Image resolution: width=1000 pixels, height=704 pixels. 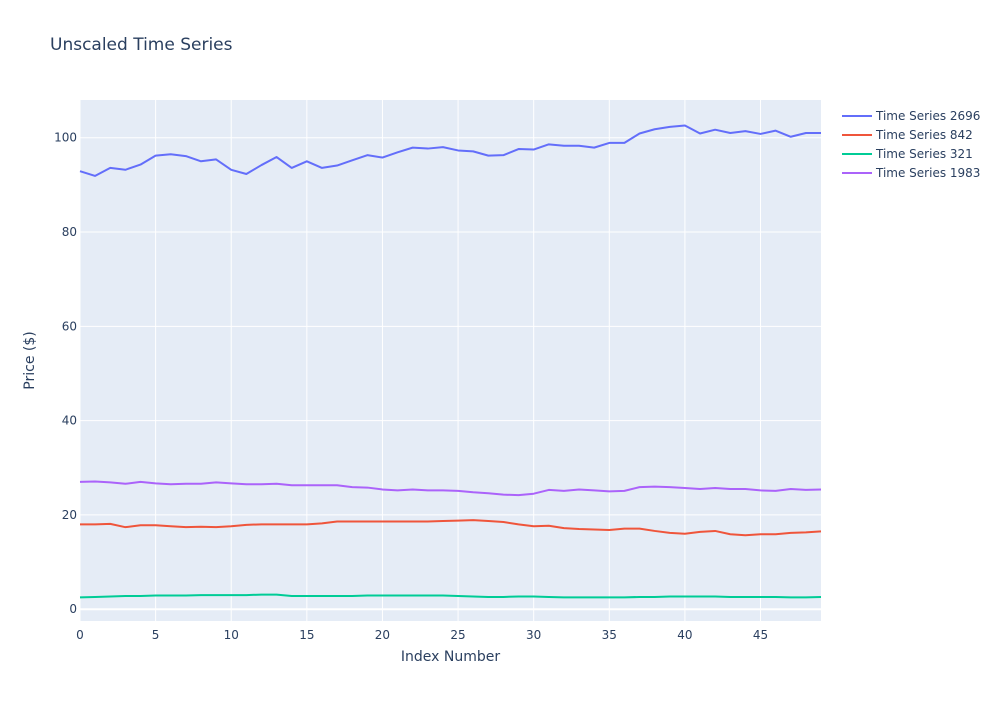 I want to click on legend-item: Time Series 321, so click(x=907, y=154).